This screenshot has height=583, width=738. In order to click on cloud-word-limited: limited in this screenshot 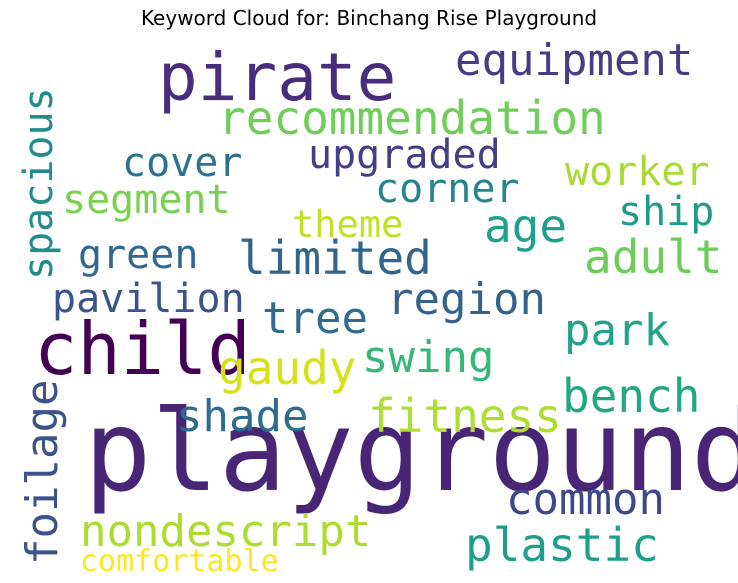, I will do `click(335, 258)`.